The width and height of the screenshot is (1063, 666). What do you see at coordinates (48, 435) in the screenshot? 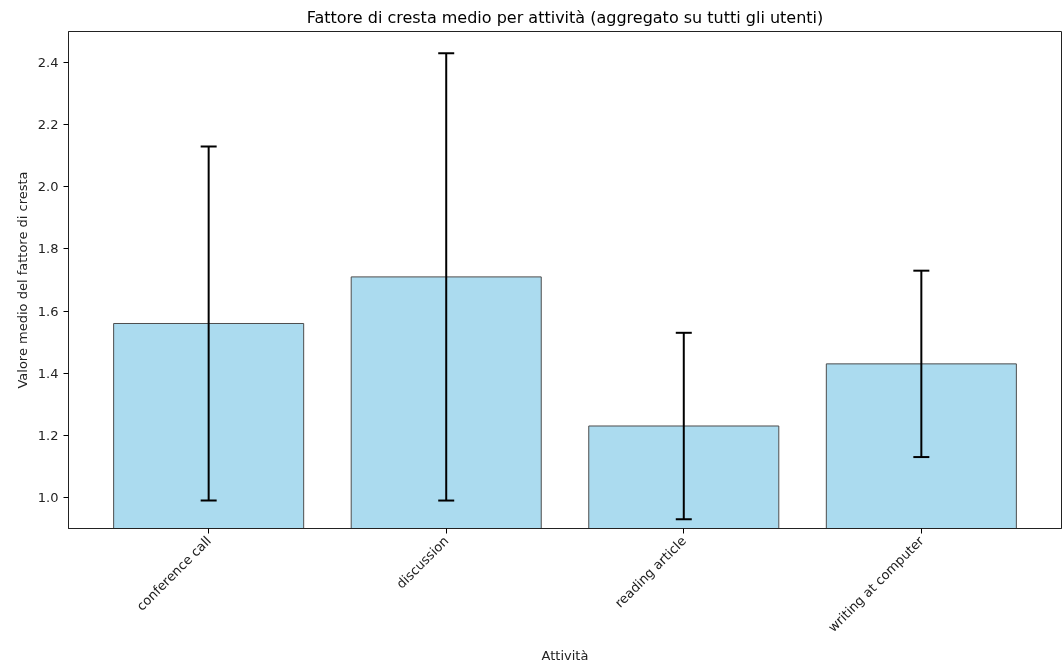
I see `y-tick-label: 1.2` at bounding box center [48, 435].